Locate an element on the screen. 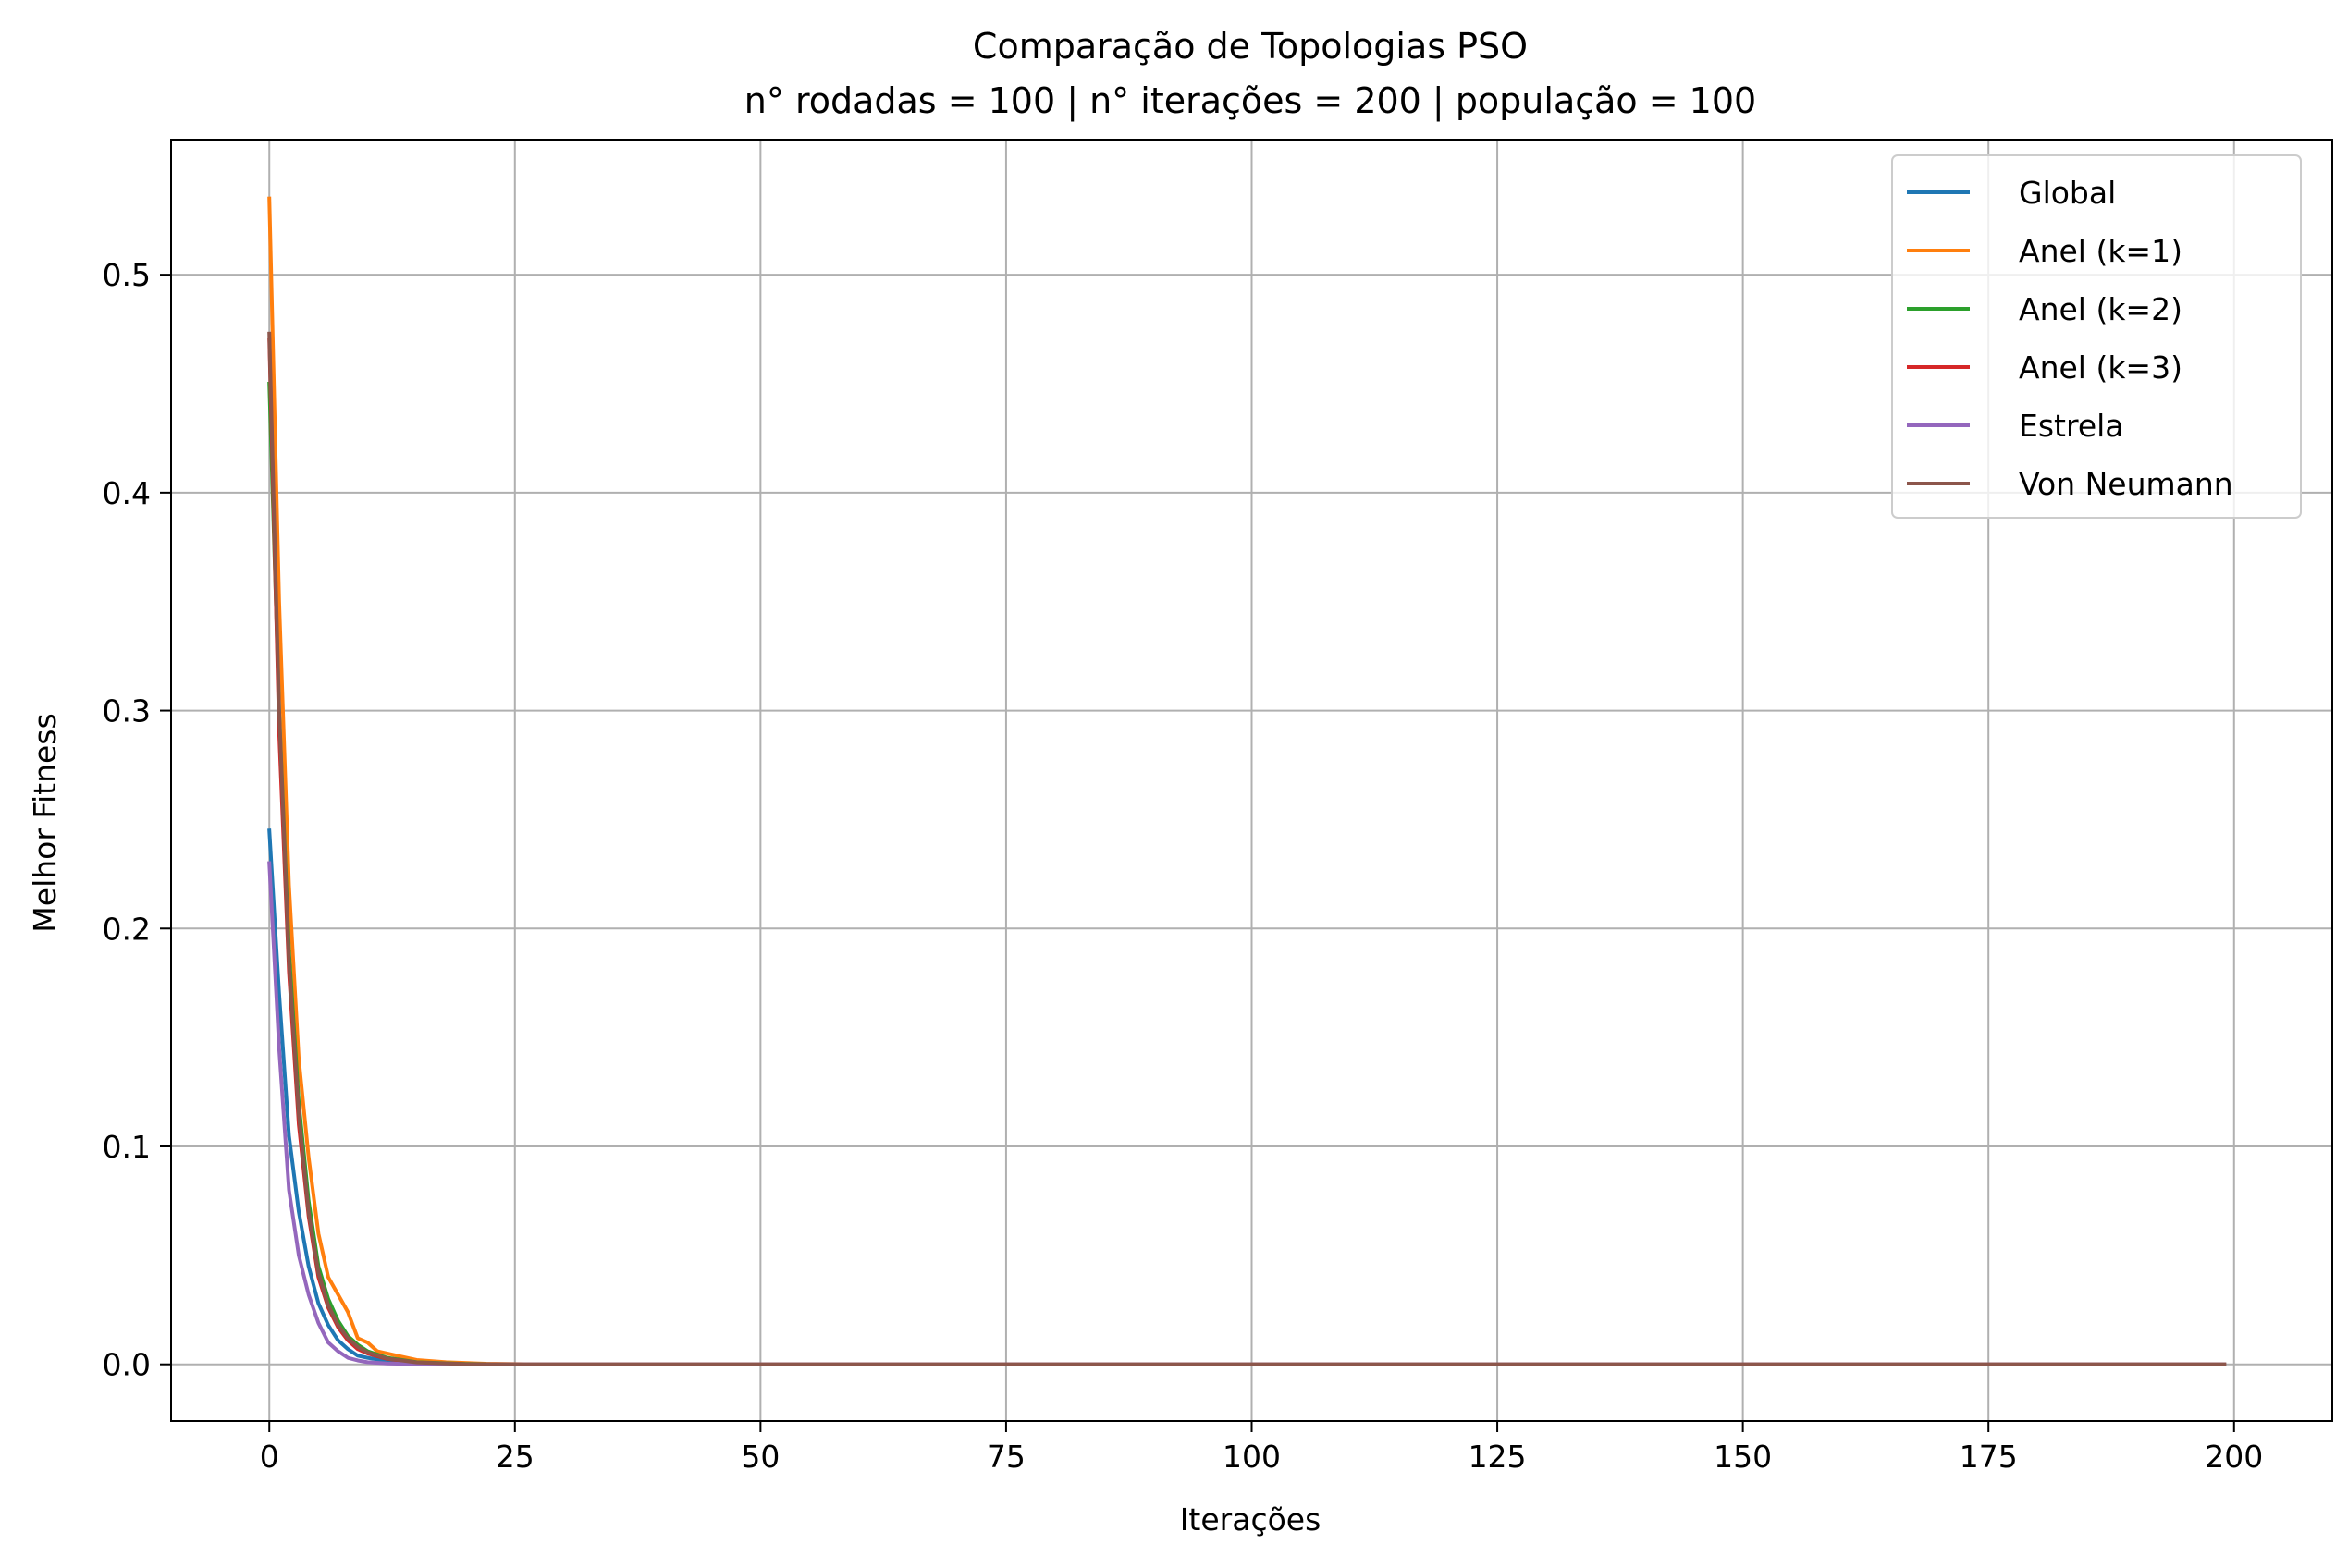  x-axis-label: Iterações is located at coordinates (1251, 1519).